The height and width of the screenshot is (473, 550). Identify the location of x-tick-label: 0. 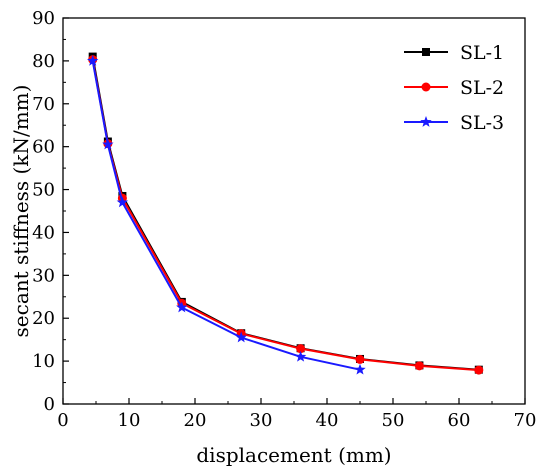
(62, 420).